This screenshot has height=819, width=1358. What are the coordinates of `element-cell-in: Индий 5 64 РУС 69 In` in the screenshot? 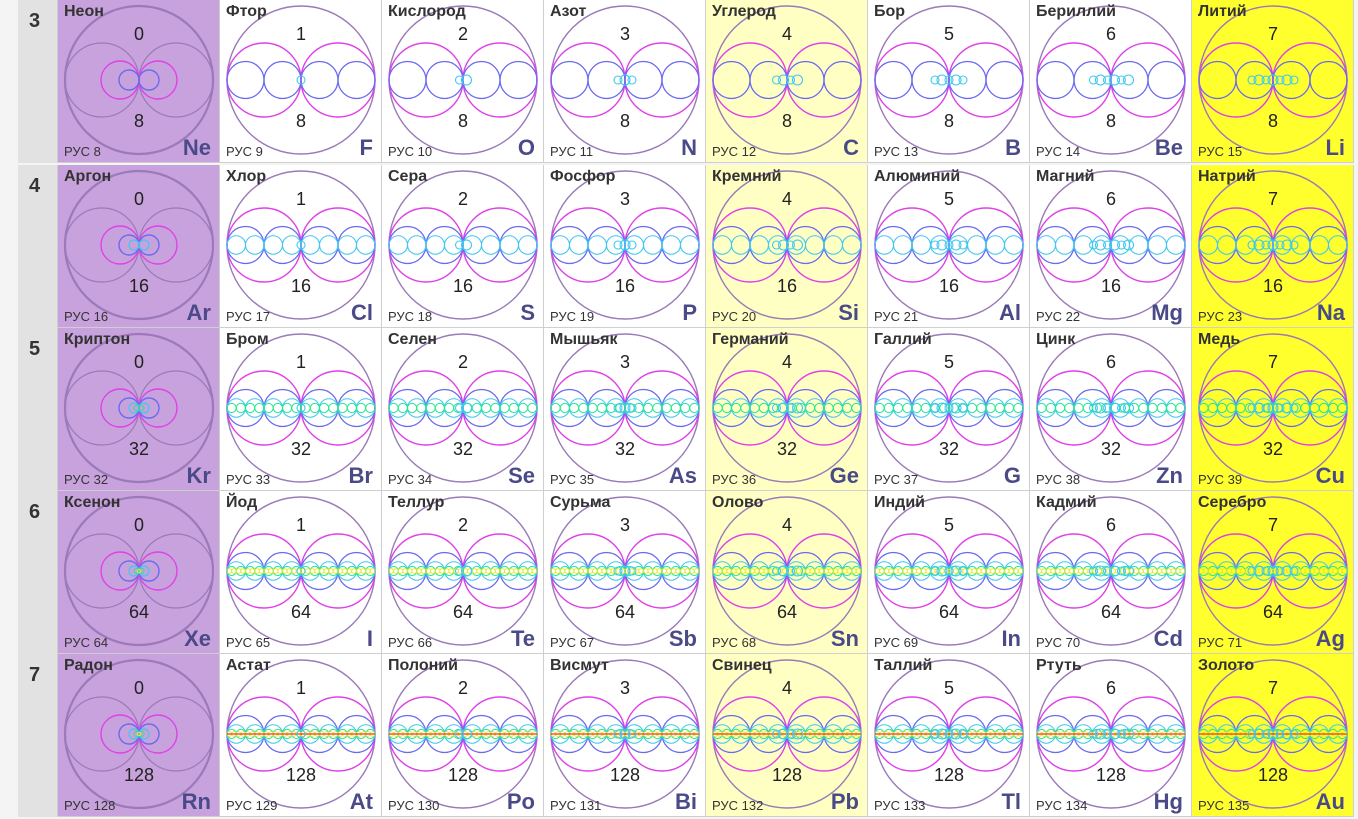 It's located at (949, 572).